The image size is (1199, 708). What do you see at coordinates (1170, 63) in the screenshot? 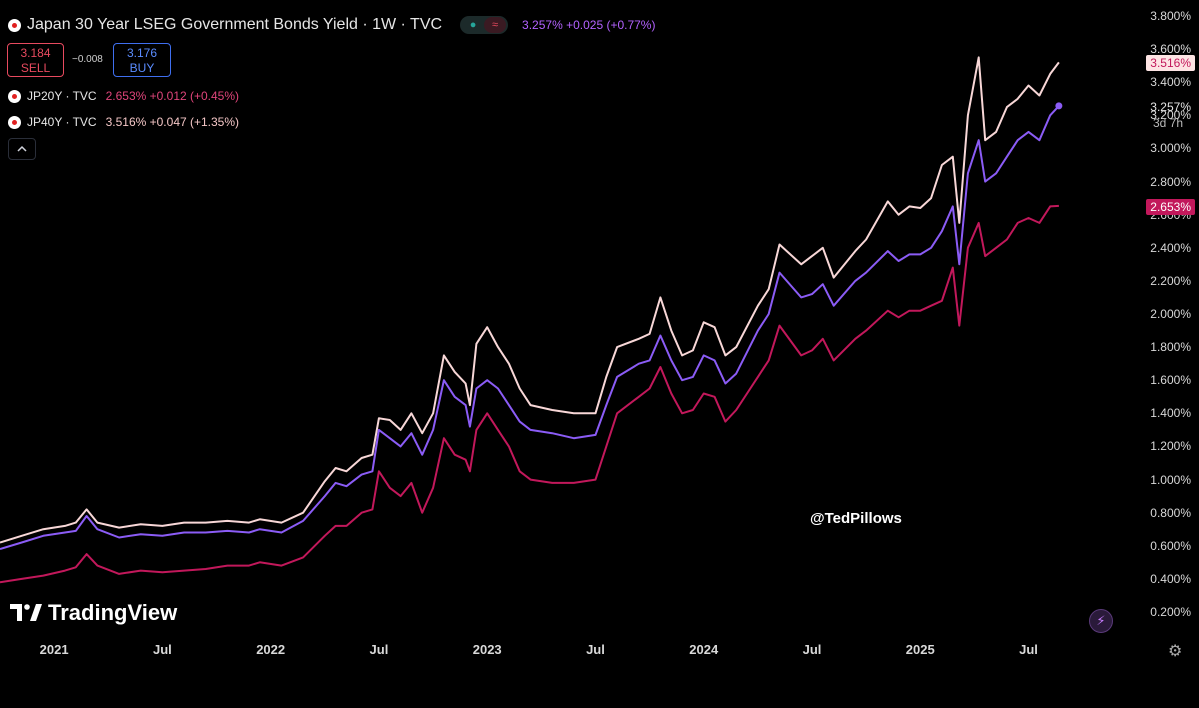
I see `price-tag-jp40y: 3.516%` at bounding box center [1170, 63].